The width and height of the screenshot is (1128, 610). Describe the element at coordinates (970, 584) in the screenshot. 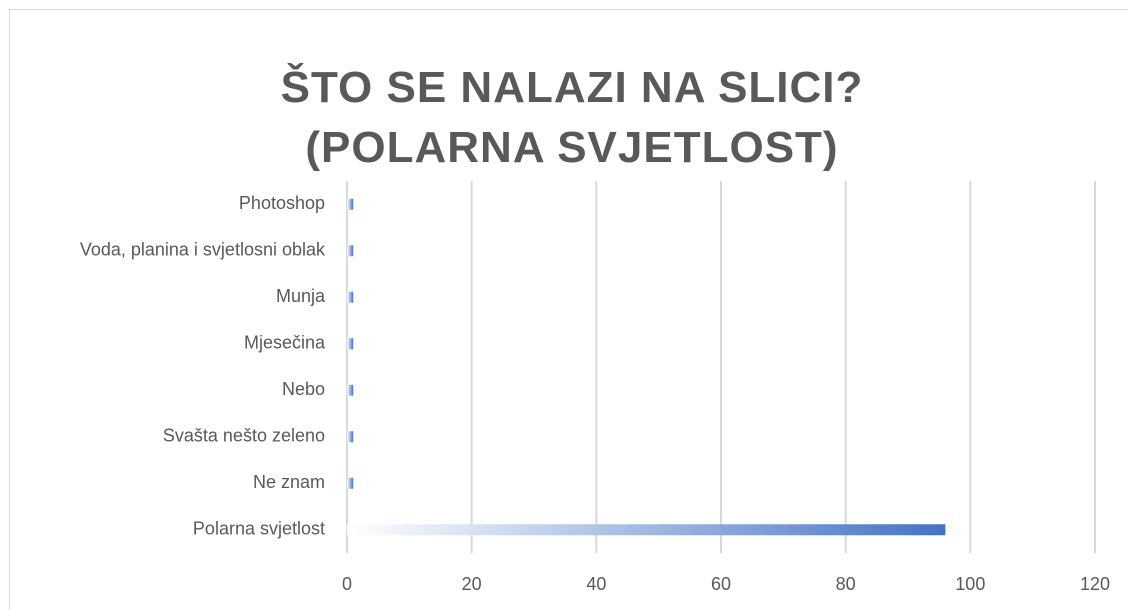

I see `x-tick-label: 100` at that location.